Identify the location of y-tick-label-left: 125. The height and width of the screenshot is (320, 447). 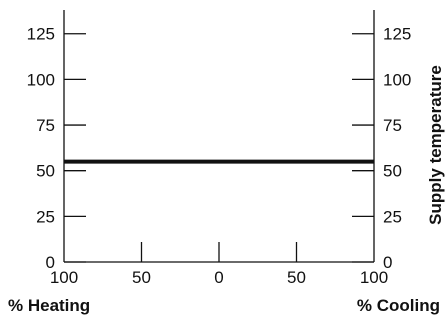
(41, 34).